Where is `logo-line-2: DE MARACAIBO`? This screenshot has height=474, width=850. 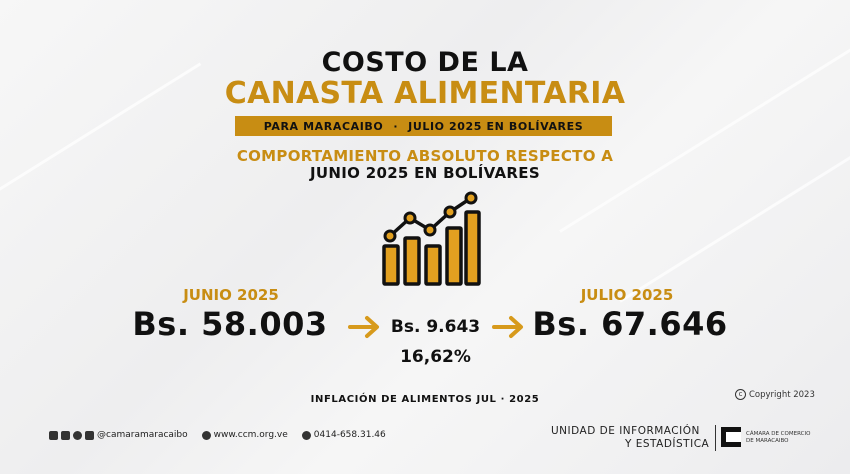 logo-line-2: DE MARACAIBO is located at coordinates (767, 441).